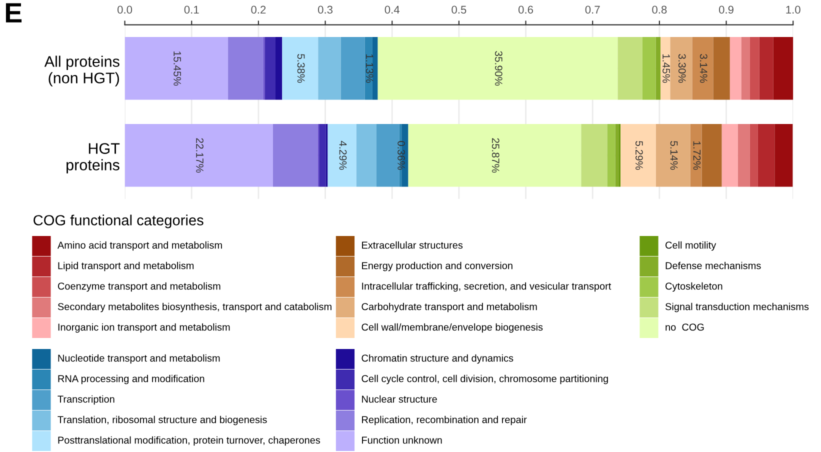 This screenshot has height=452, width=821. I want to click on data-label: 5.38%, so click(301, 68).